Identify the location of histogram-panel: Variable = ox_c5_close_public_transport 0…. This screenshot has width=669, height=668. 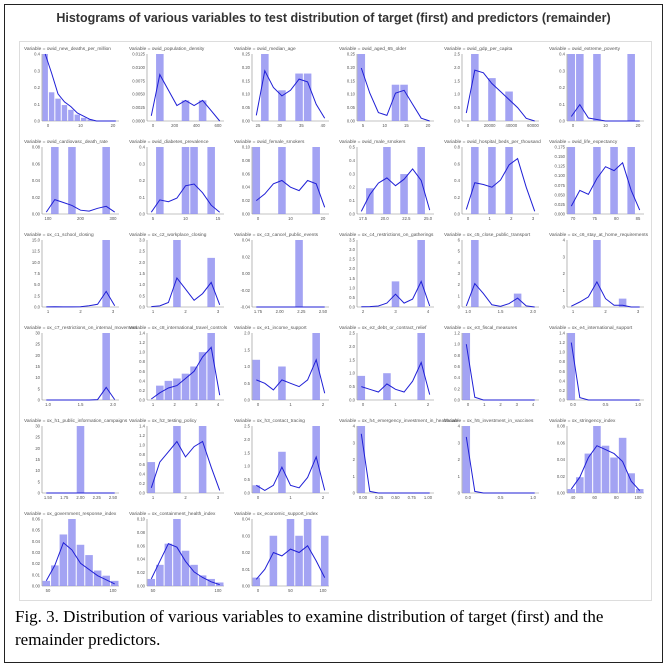
(491, 273).